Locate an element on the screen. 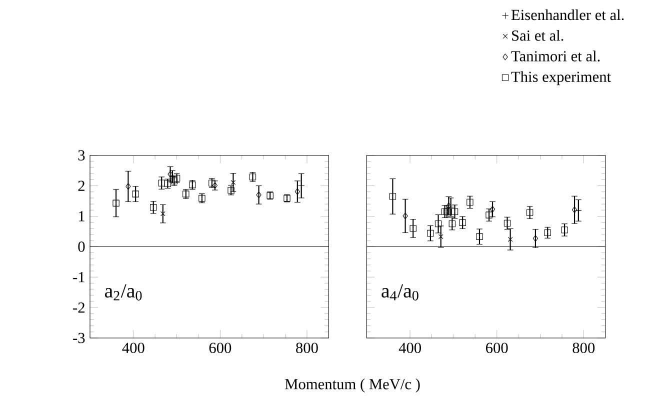 This screenshot has height=404, width=645. annotation: a$_{4}$/a$_{0}$ is located at coordinates (400, 292).